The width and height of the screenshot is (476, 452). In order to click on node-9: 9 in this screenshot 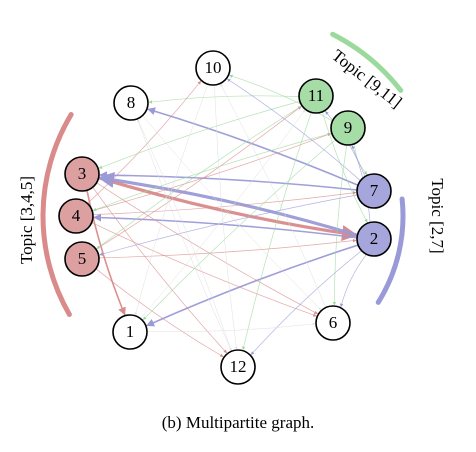, I will do `click(348, 128)`.